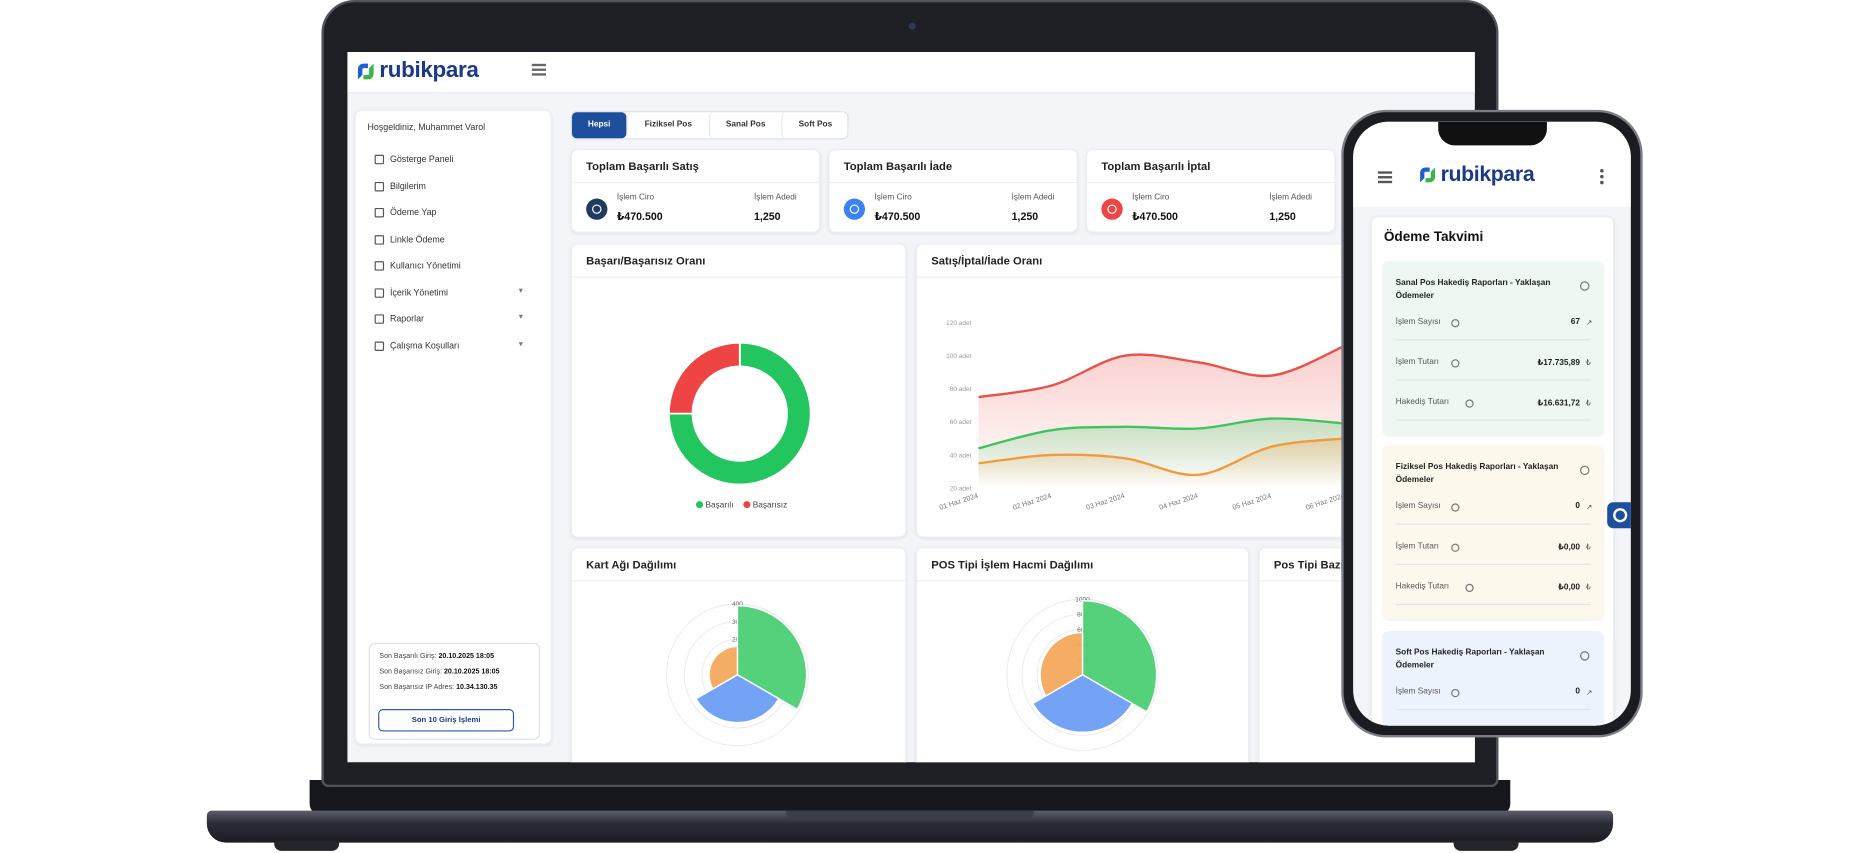 The image size is (1853, 853). What do you see at coordinates (454, 292) in the screenshot?
I see `menu-item: İçerik Yönetimi ▾` at bounding box center [454, 292].